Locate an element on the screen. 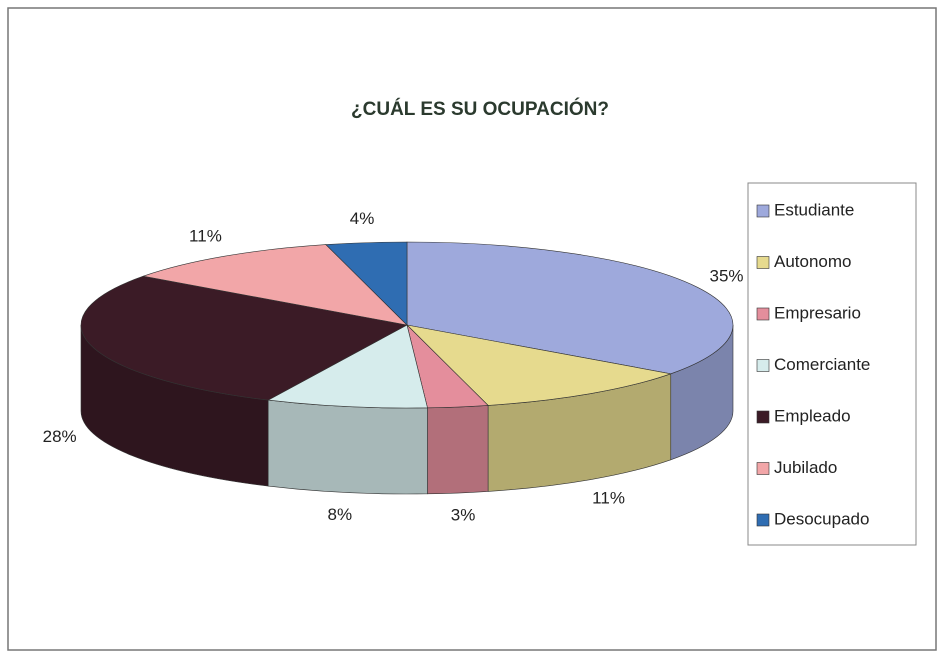 The image size is (943, 656). data-label: 28% is located at coordinates (60, 436).